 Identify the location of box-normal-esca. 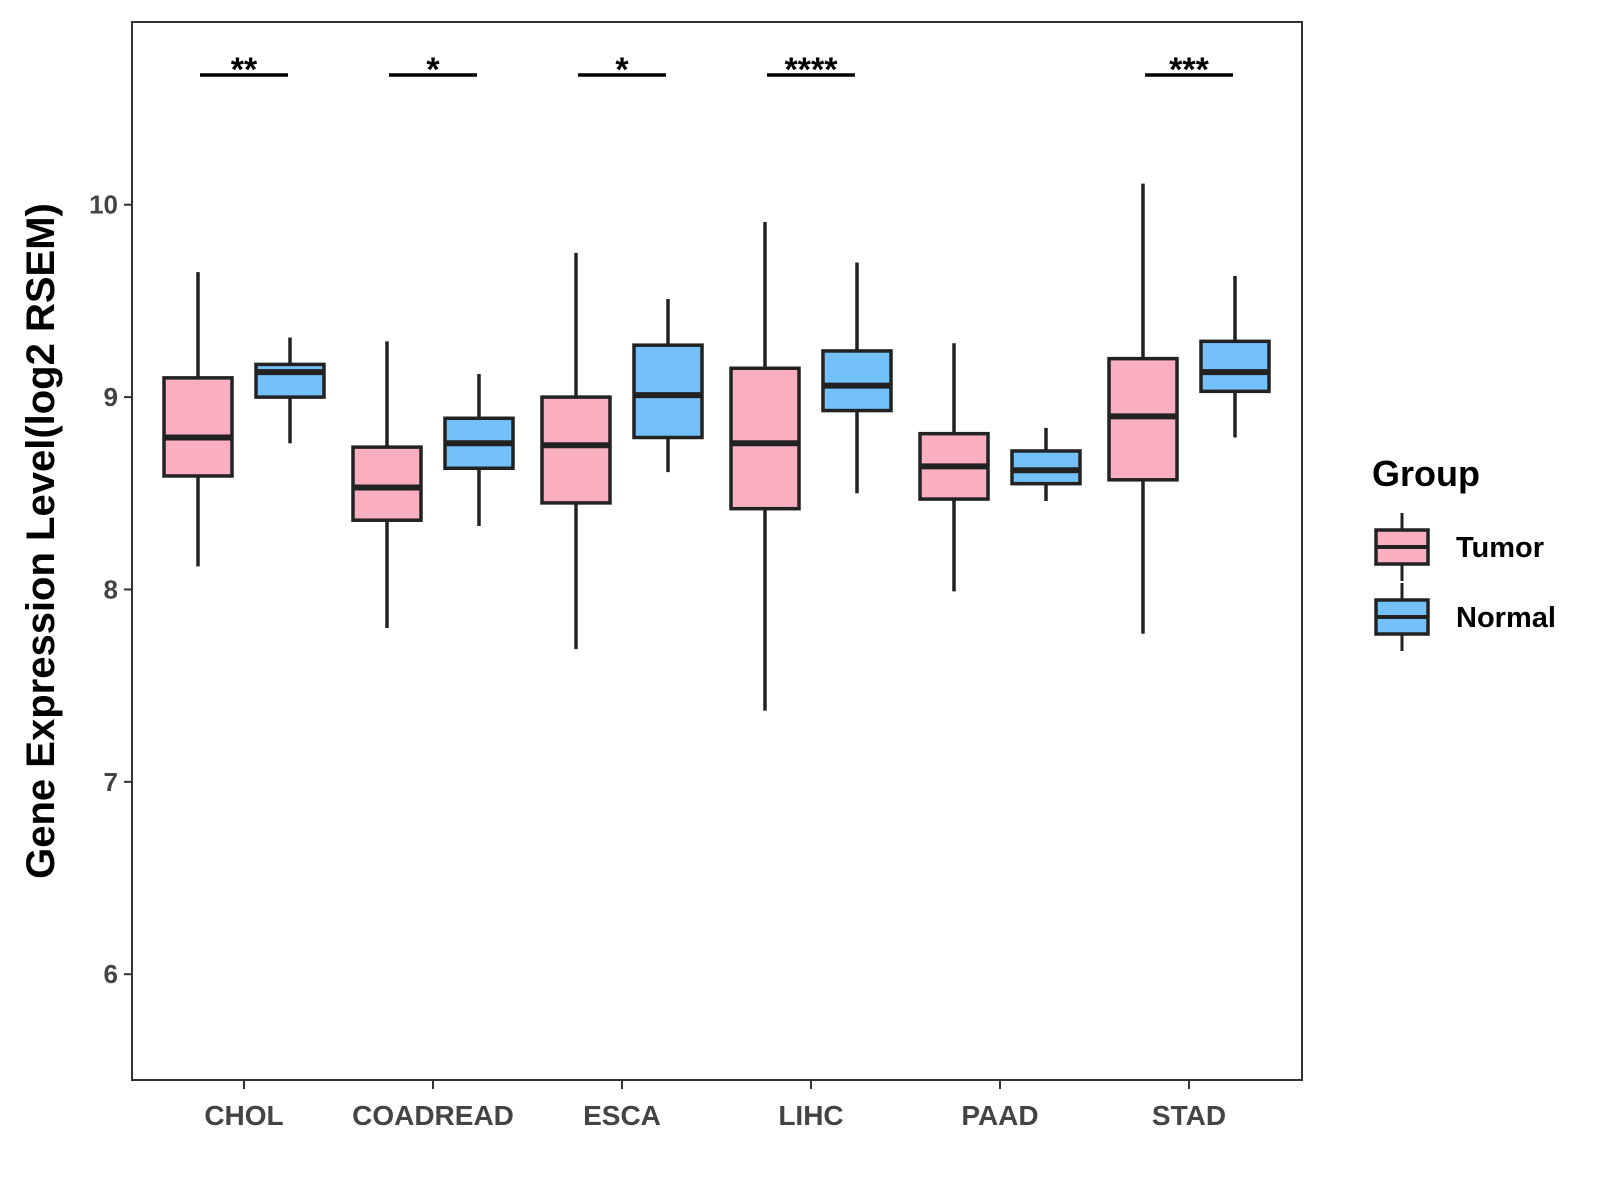
(668, 391).